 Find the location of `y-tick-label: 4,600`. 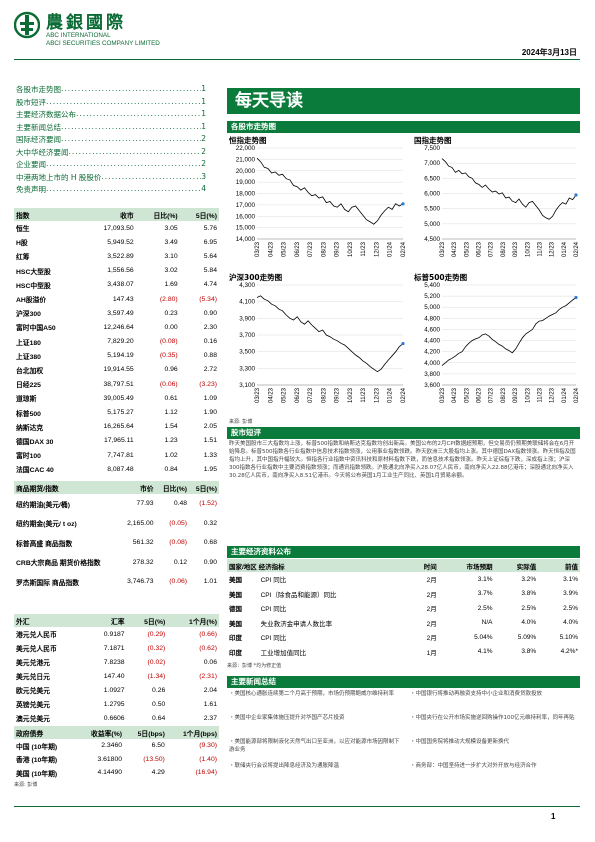

y-tick-label: 4,600 is located at coordinates (432, 329).